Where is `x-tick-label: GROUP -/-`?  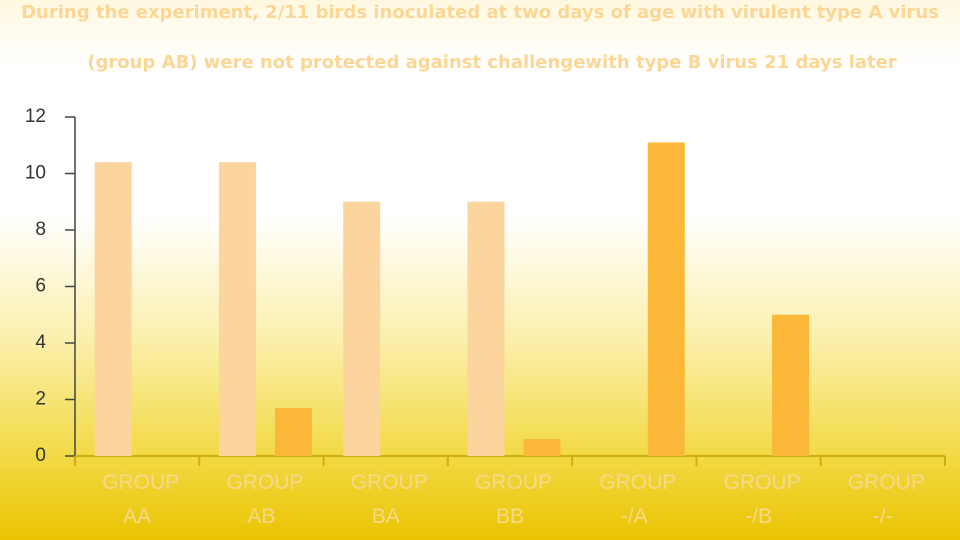
x-tick-label: GROUP -/- is located at coordinates (886, 499).